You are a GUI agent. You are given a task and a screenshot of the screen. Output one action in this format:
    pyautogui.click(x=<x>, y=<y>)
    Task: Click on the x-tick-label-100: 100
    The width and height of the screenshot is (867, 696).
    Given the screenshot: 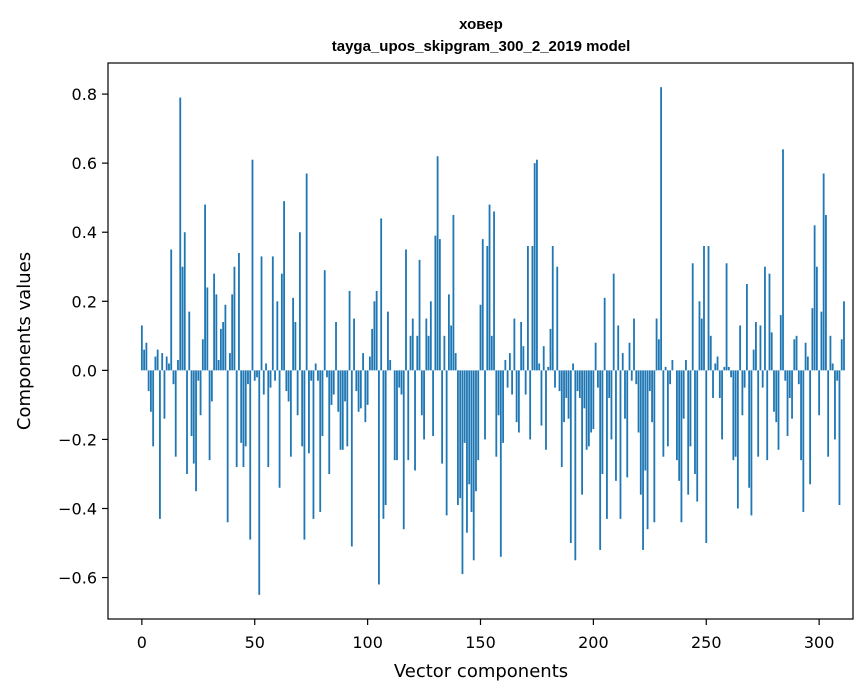 What is the action you would take?
    pyautogui.click(x=367, y=642)
    